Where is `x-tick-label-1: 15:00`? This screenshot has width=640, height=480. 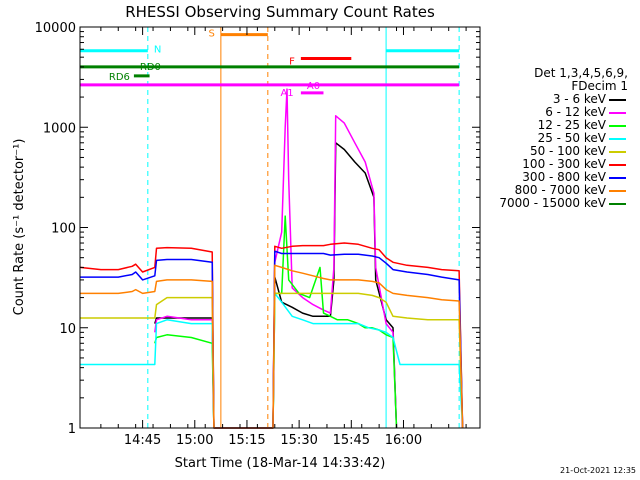 x-tick-label-1: 15:00 is located at coordinates (194, 440).